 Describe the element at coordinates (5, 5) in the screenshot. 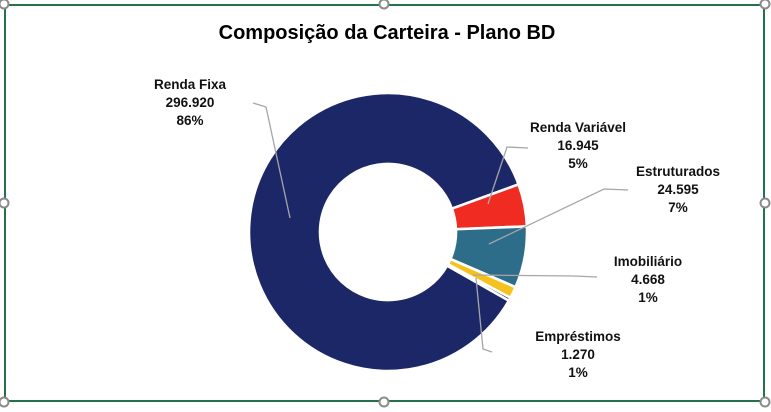

I see `selection-handle-top-left` at that location.